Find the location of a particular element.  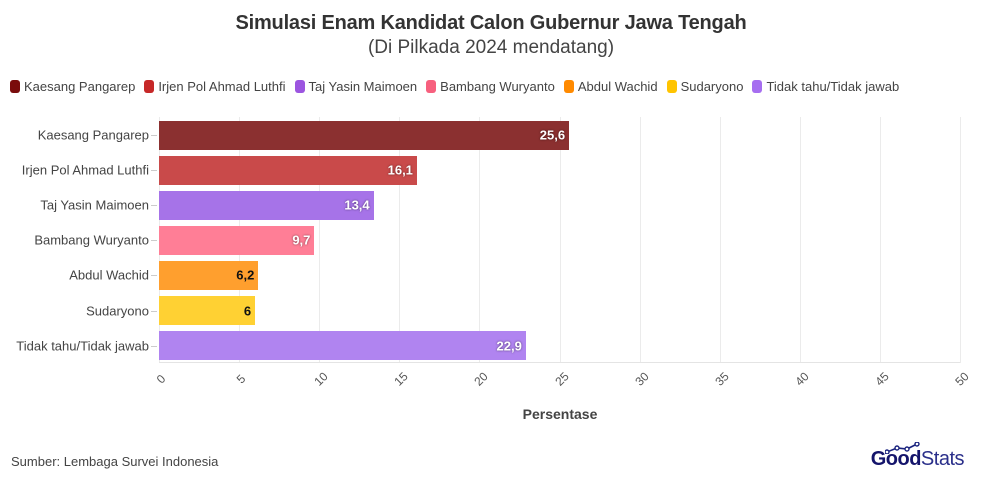

x-tick-label: 50 is located at coordinates (962, 379).